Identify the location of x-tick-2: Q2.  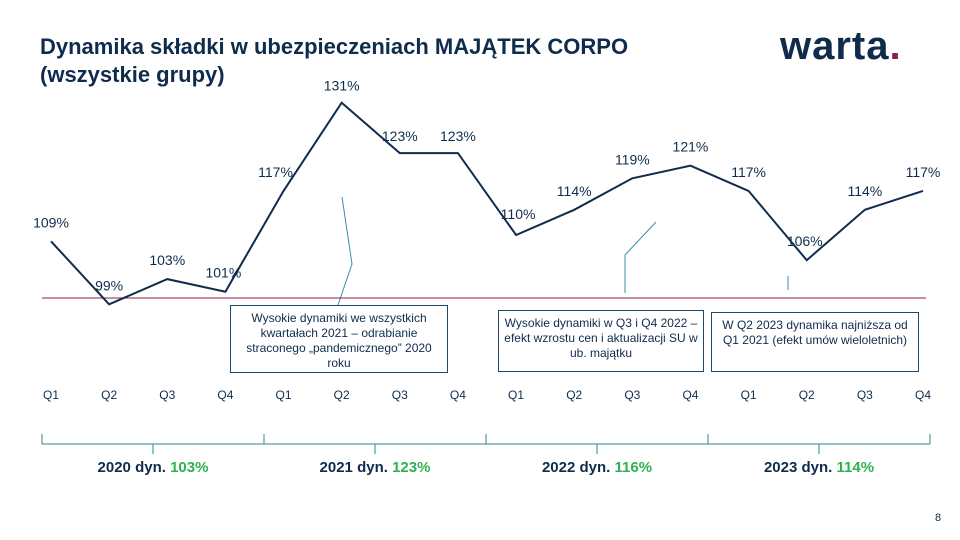
(109, 395).